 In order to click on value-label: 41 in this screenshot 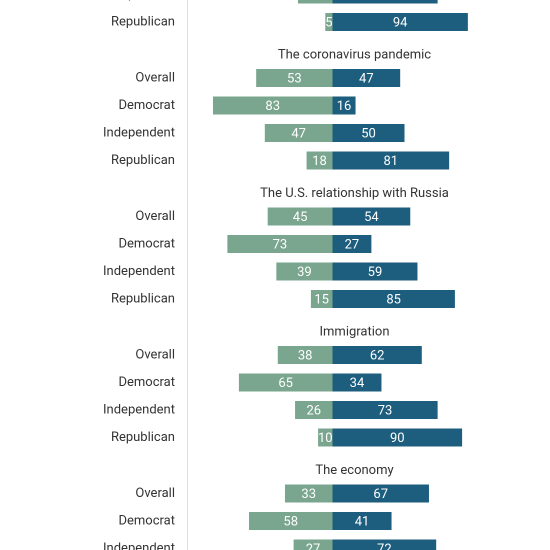, I will do `click(362, 521)`.